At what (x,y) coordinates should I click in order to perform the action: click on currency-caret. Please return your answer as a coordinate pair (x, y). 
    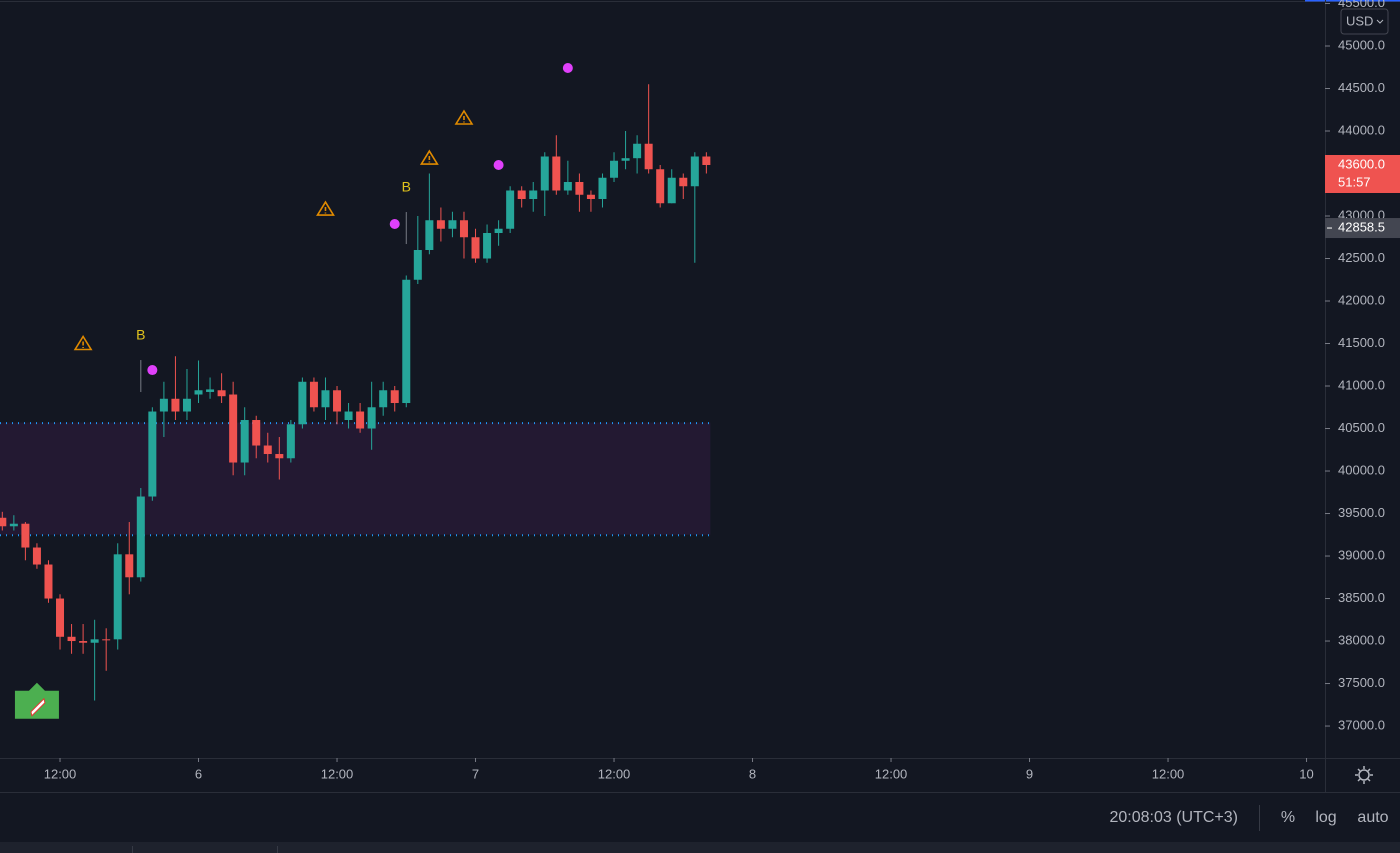
    Looking at the image, I should click on (1380, 21).